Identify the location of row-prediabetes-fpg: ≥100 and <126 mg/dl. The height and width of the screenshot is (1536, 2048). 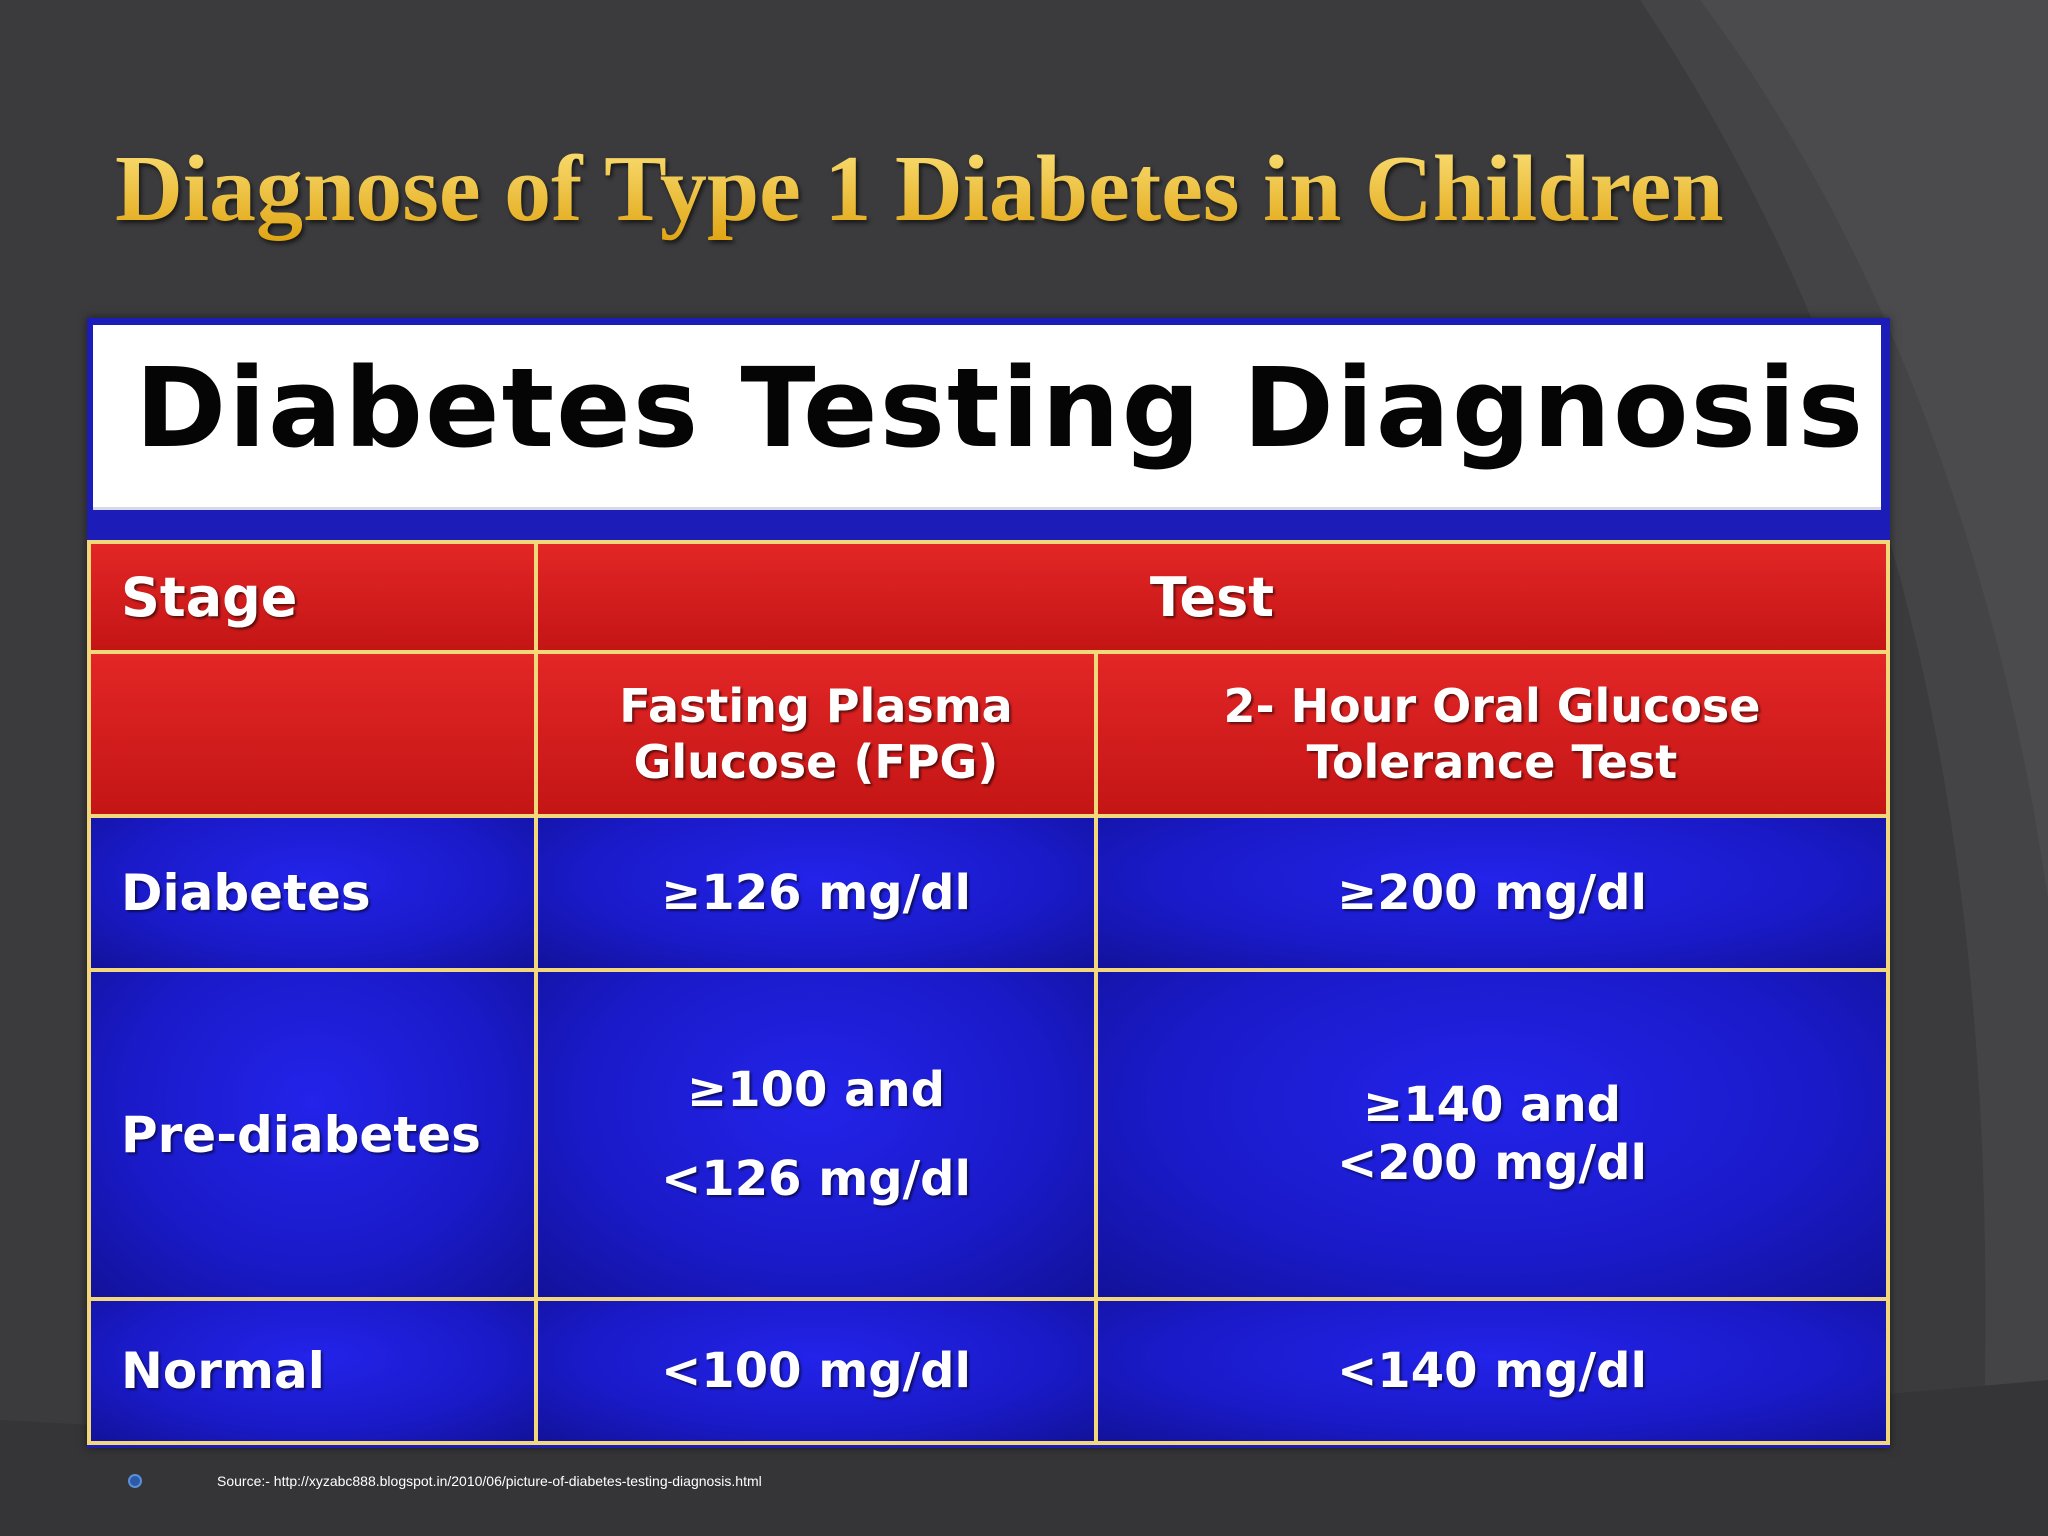
(816, 1134).